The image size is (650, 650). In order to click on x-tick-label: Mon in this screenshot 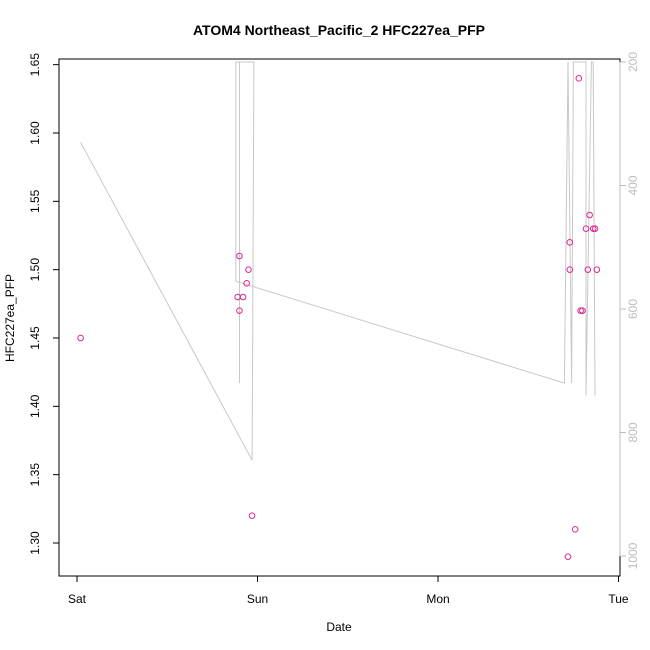, I will do `click(437, 599)`.